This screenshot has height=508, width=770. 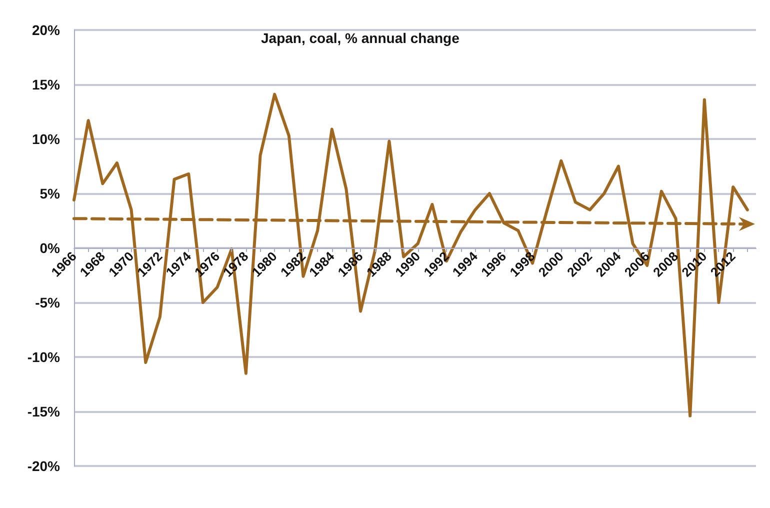 I want to click on chart-title: Japan, coal, % annual change, so click(x=360, y=38).